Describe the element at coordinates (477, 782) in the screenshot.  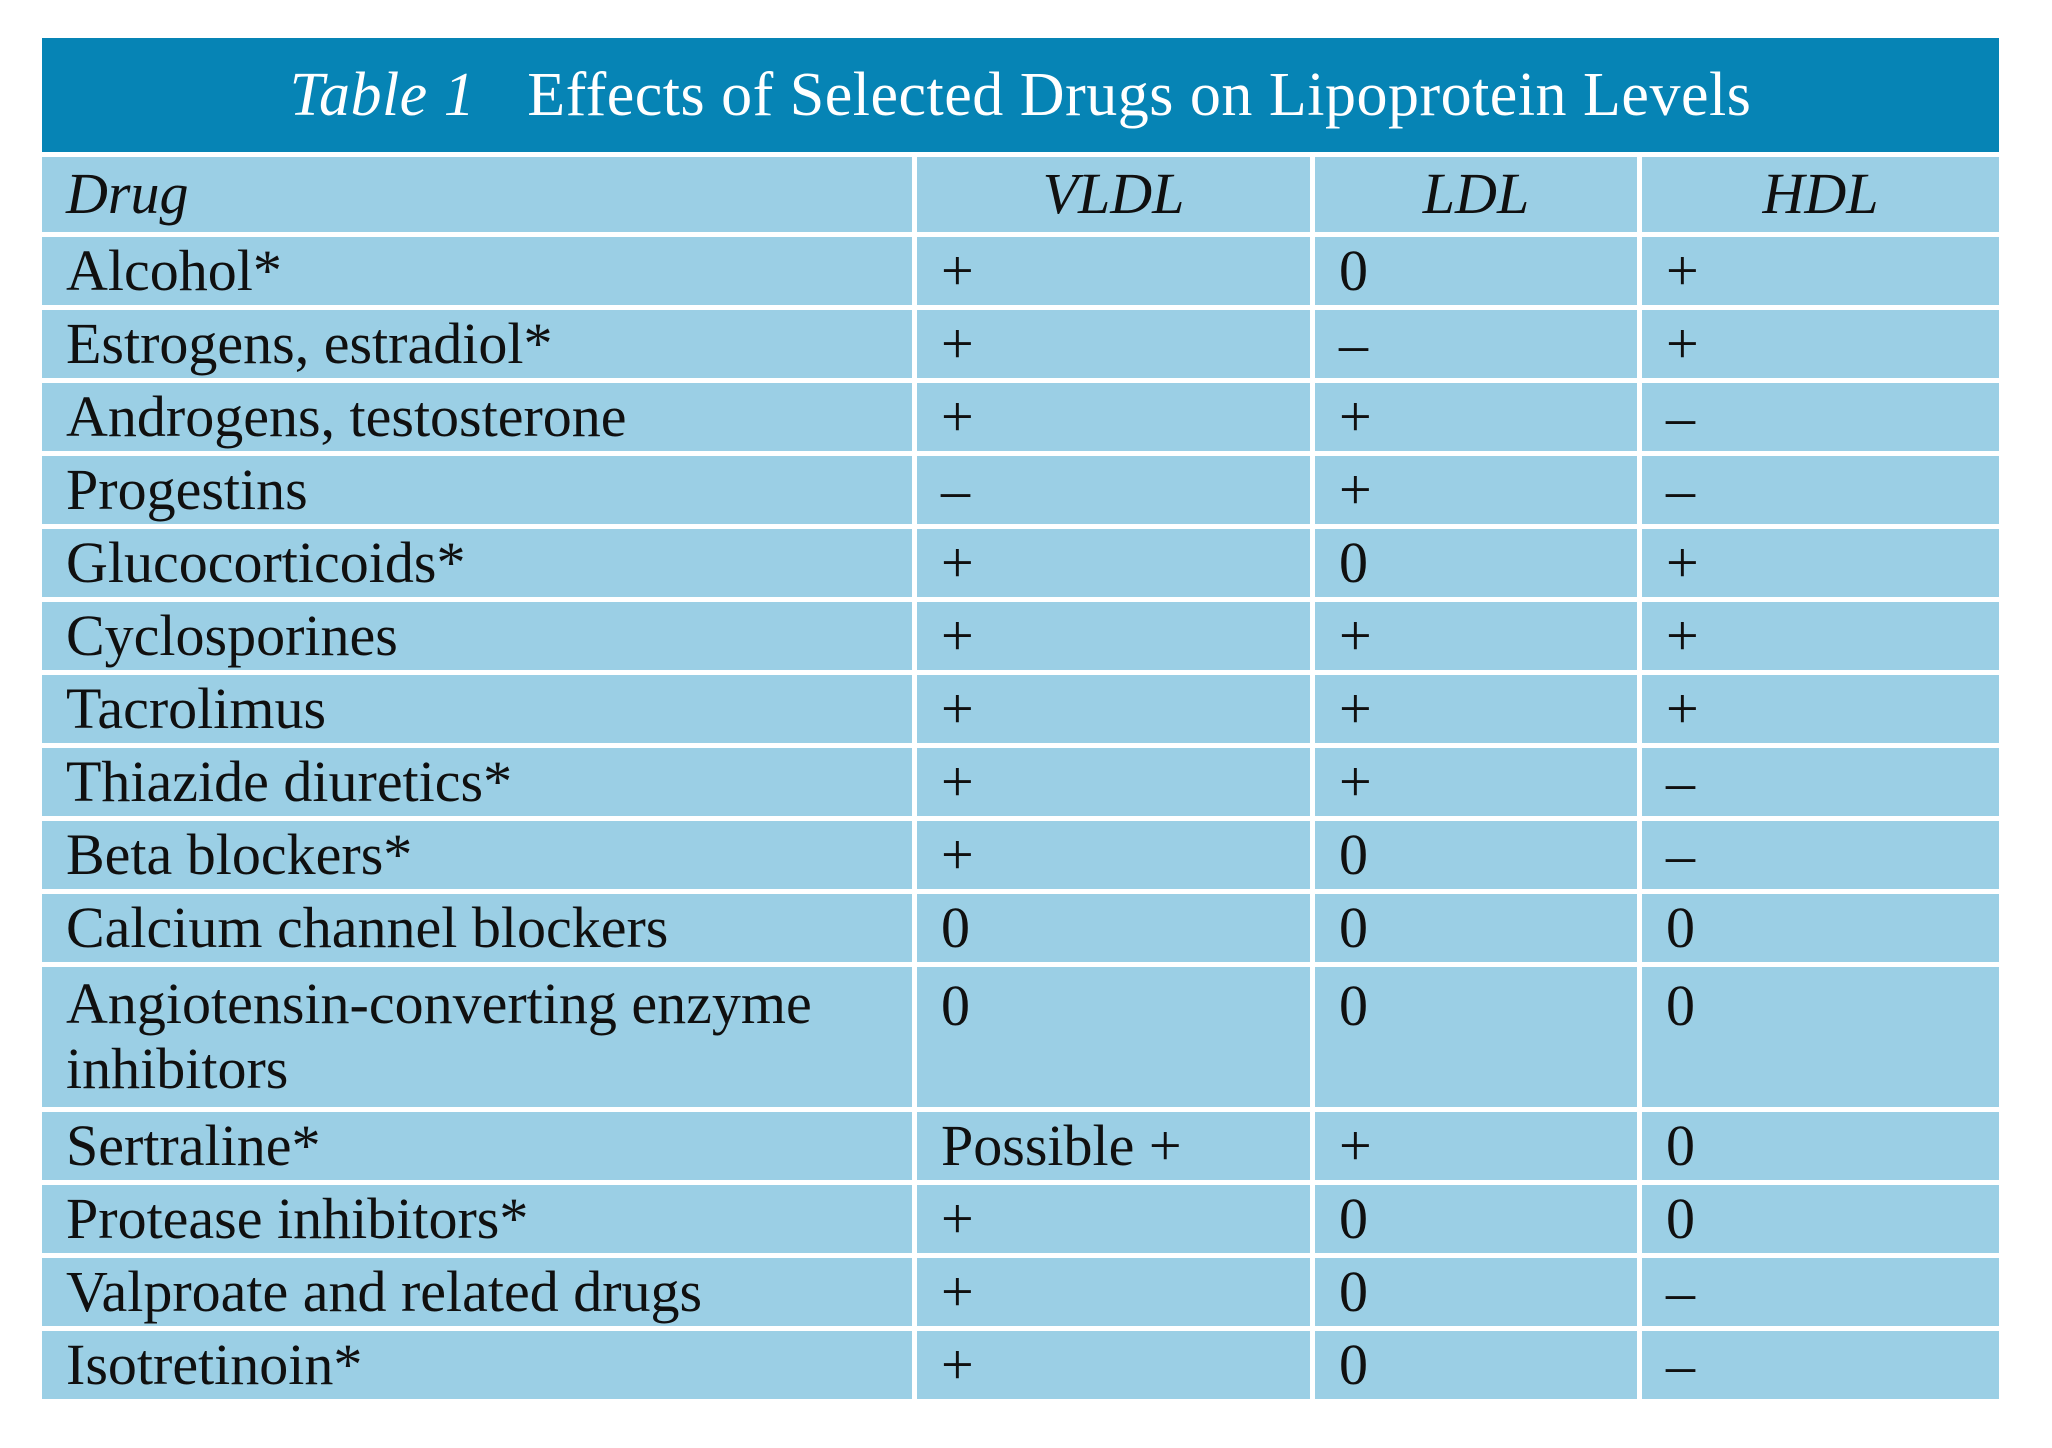
I see `drug-cell: Thiazide diuretics*` at that location.